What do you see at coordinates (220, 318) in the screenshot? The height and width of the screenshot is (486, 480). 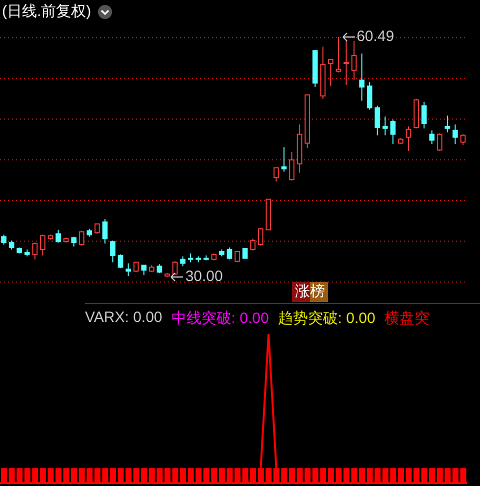 I see `legend-label: 中线突破: 0.00` at bounding box center [220, 318].